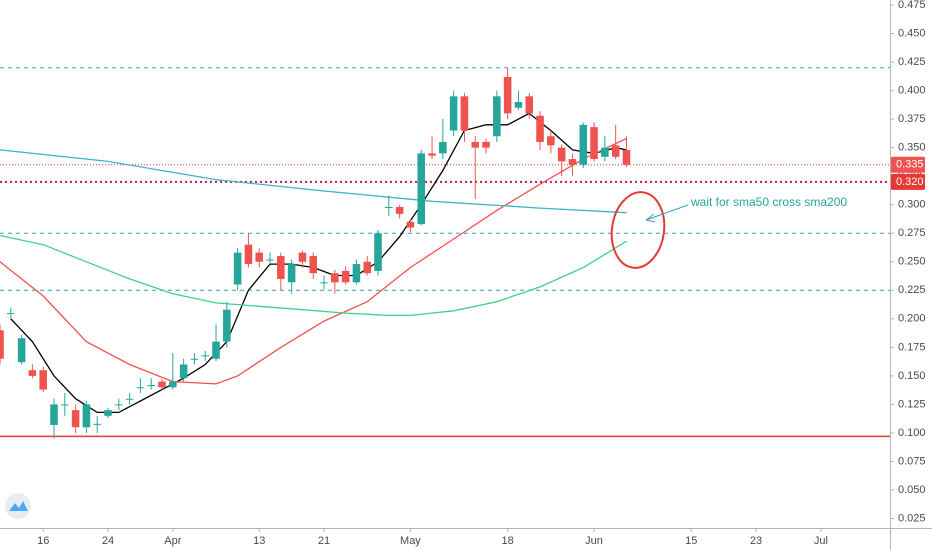 The height and width of the screenshot is (550, 932). What do you see at coordinates (912, 376) in the screenshot?
I see `y-tick-label: 0.150` at bounding box center [912, 376].